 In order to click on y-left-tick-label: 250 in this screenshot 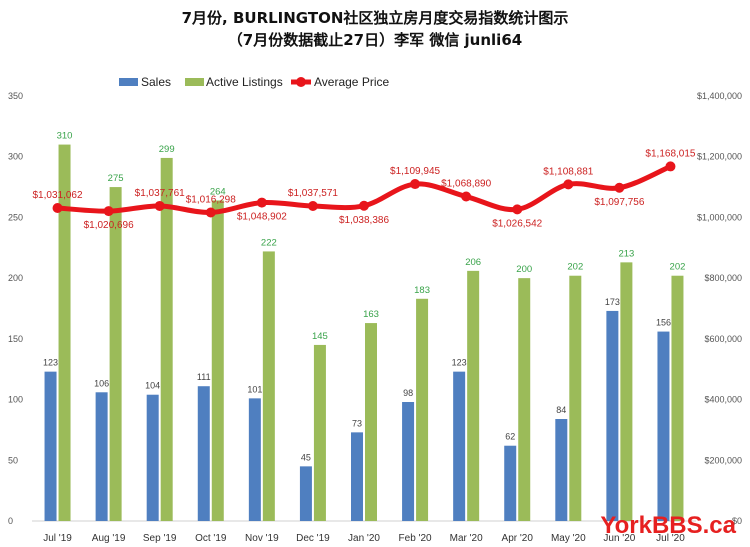, I will do `click(15, 217)`.